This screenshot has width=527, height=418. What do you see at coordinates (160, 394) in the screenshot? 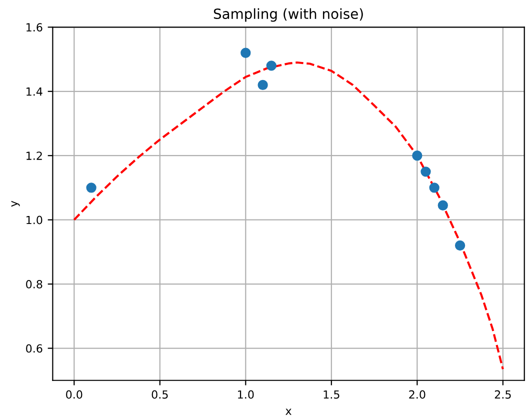
I see `x-tick-label: 0.5` at bounding box center [160, 394].